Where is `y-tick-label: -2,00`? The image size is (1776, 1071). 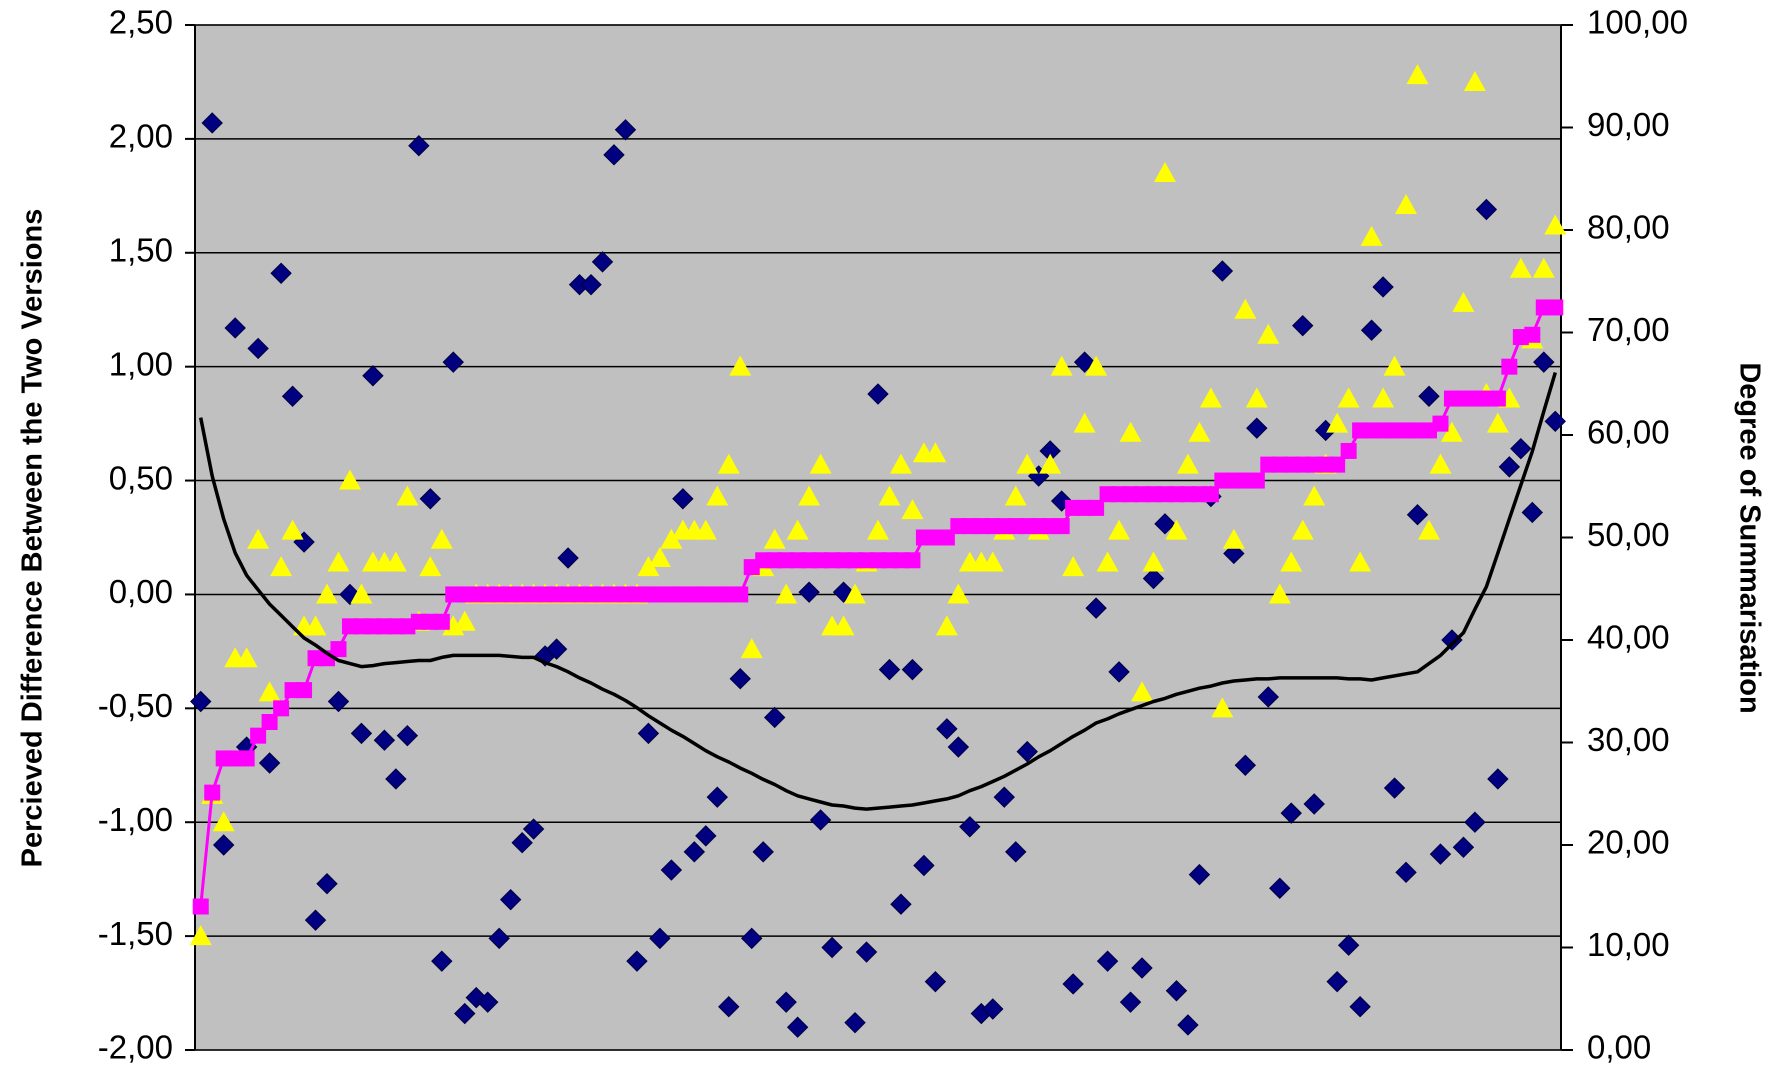
y-tick-label: -2,00 is located at coordinates (135, 1047).